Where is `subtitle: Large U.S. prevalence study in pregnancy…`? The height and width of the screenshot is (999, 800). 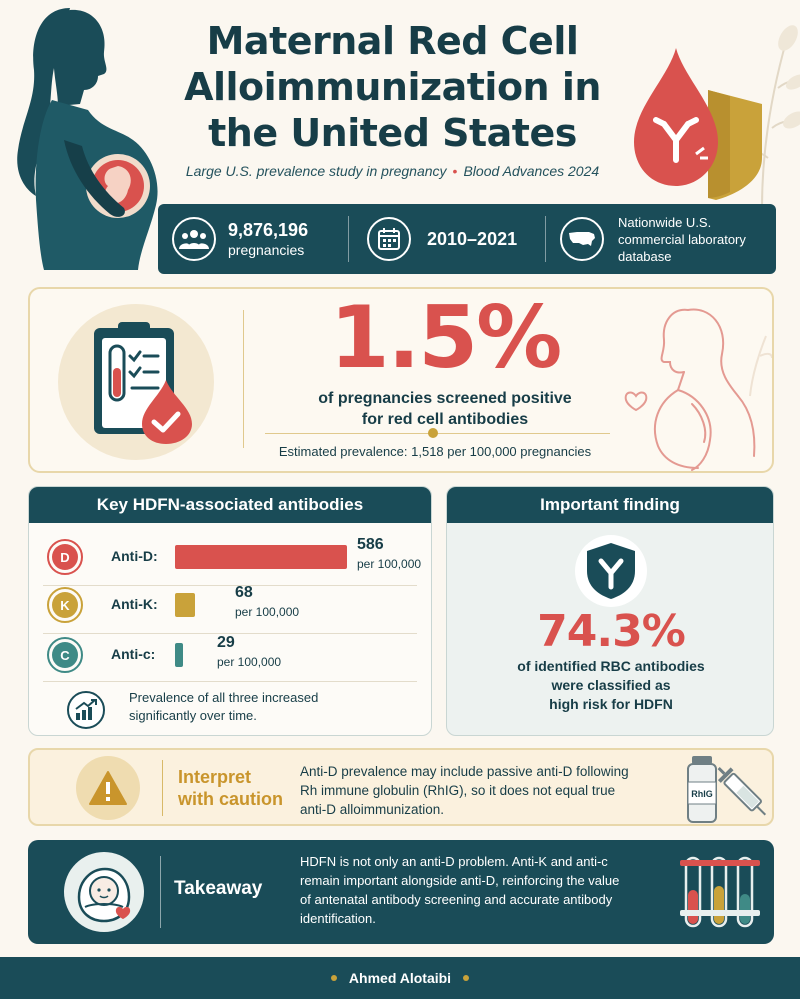 subtitle: Large U.S. prevalence study in pregnancy… is located at coordinates (392, 171).